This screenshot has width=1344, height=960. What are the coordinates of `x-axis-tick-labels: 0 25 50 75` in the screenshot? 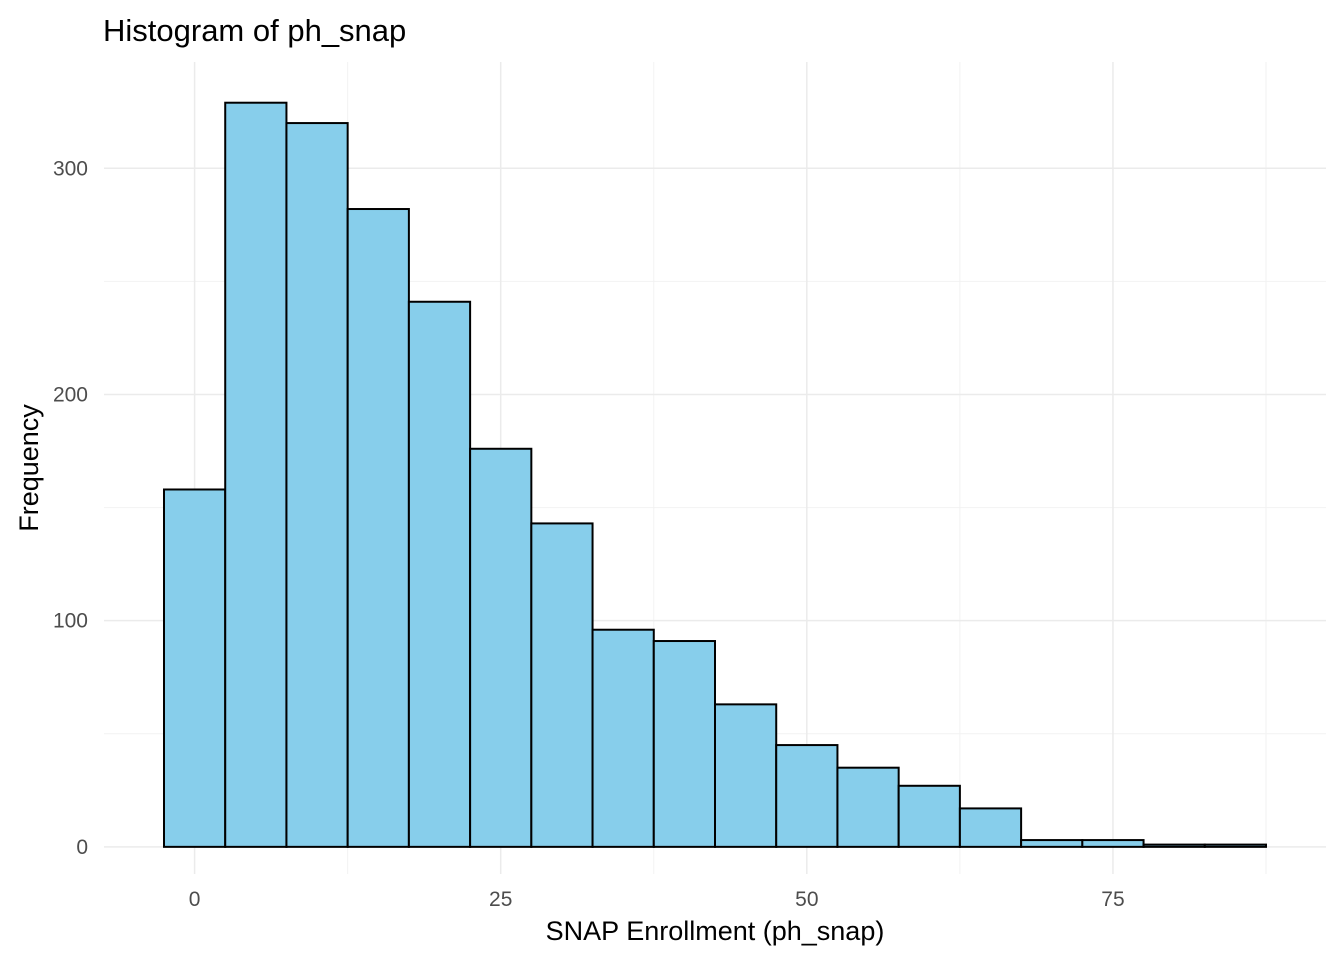 It's located at (657, 899).